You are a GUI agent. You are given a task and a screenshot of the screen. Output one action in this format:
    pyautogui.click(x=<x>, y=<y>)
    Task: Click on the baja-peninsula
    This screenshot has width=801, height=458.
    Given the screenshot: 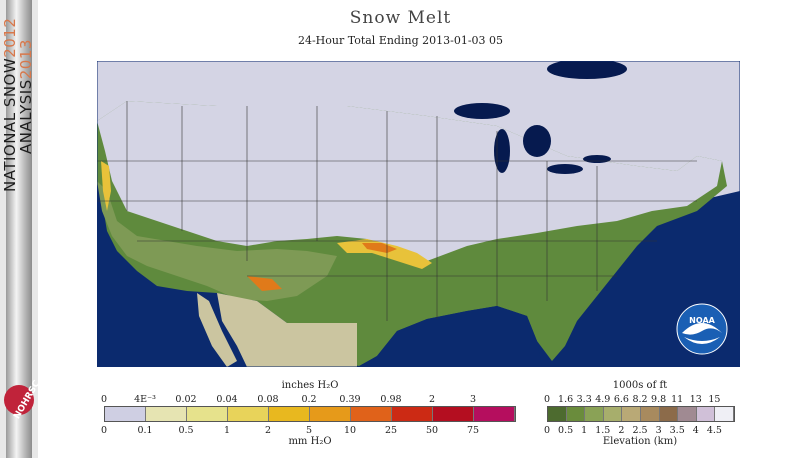 What is the action you would take?
    pyautogui.click(x=217, y=330)
    